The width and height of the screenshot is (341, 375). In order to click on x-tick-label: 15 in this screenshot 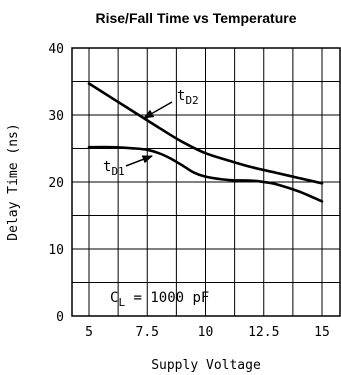, I will do `click(322, 332)`.